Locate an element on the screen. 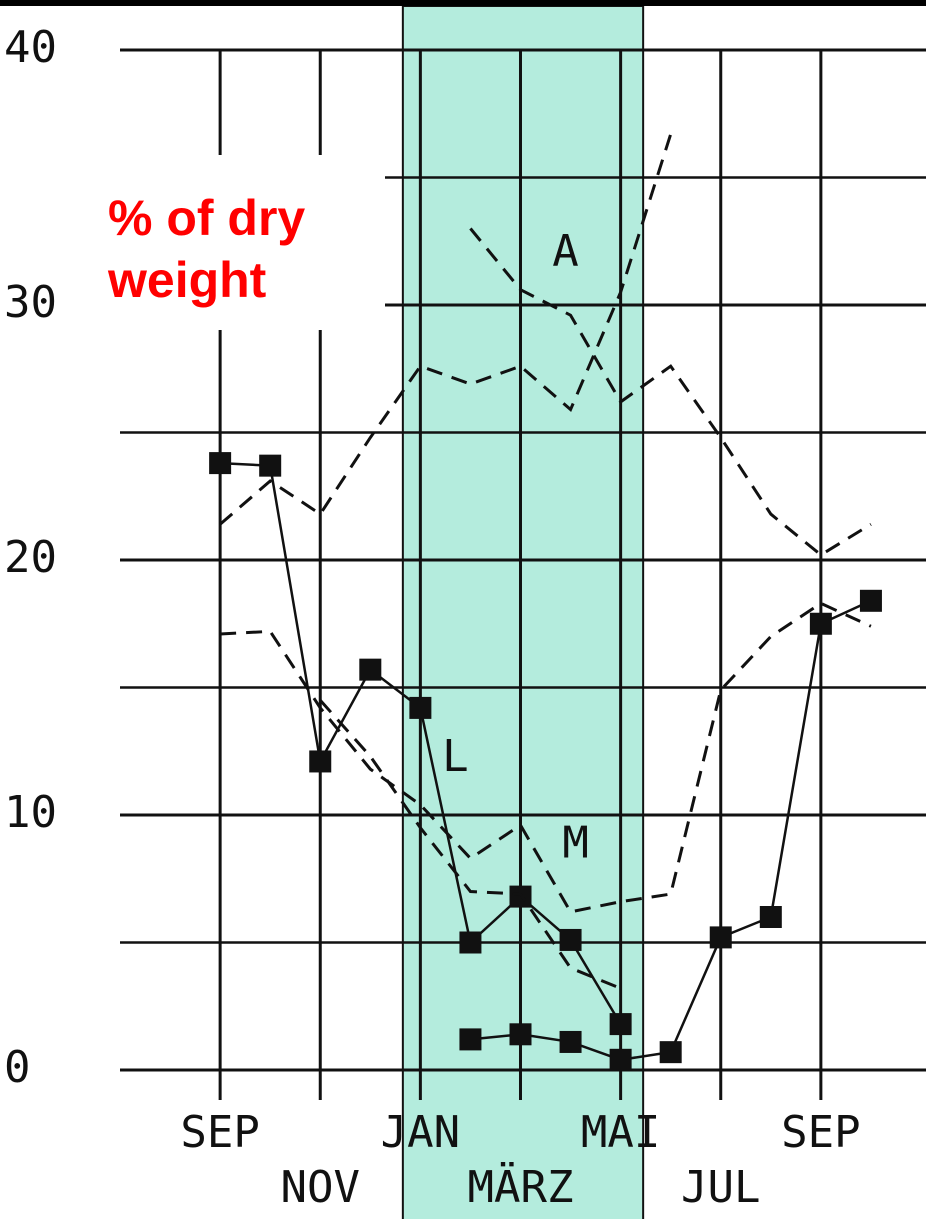  y-tick-label: 0 is located at coordinates (17, 1067).